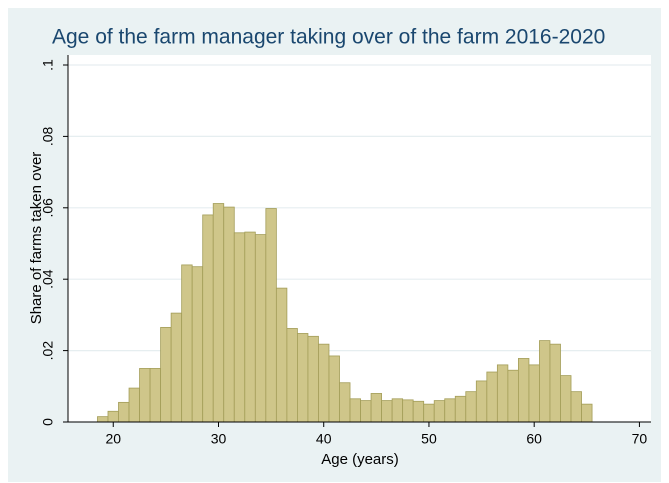 The image size is (669, 483). Describe the element at coordinates (360, 459) in the screenshot. I see `x-axis-title: Age (years)` at that location.